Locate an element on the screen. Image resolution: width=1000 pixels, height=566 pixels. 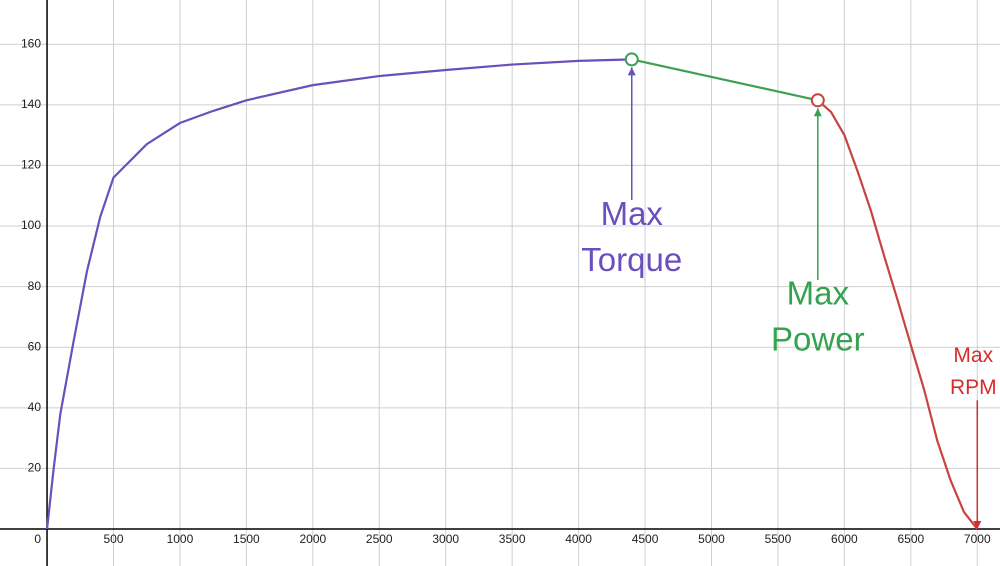
y-tick-label: 140 is located at coordinates (31, 104).